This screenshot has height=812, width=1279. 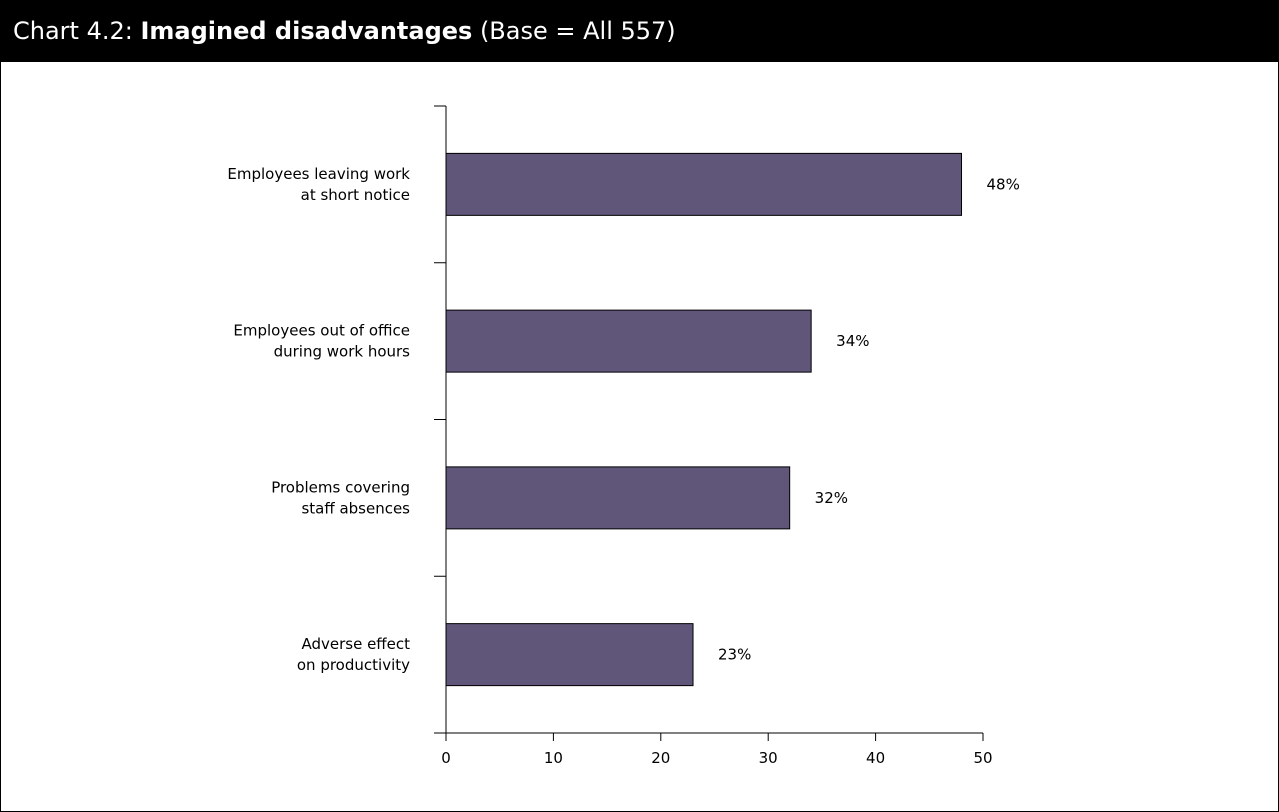 I want to click on x-tick-label: 40, so click(x=875, y=758).